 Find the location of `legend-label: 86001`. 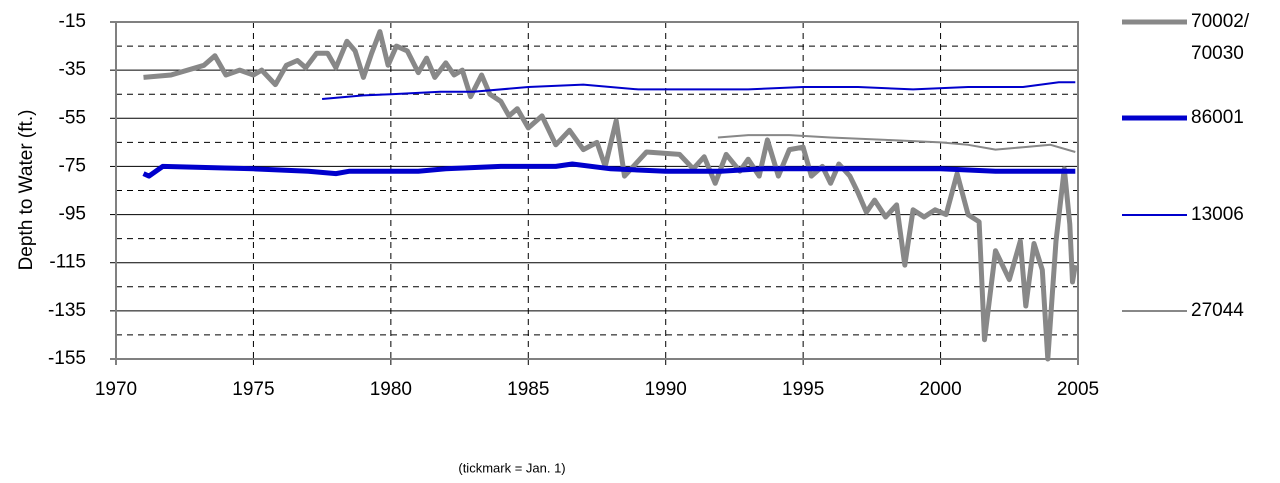

legend-label: 86001 is located at coordinates (1217, 117).